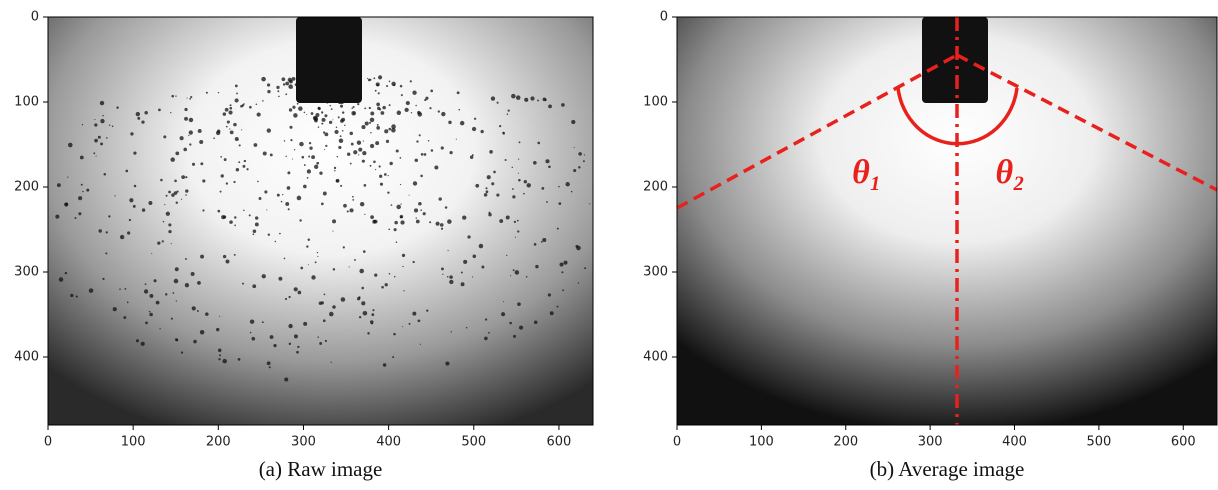  Describe the element at coordinates (473, 442) in the screenshot. I see `x-tick-label: 500` at that location.